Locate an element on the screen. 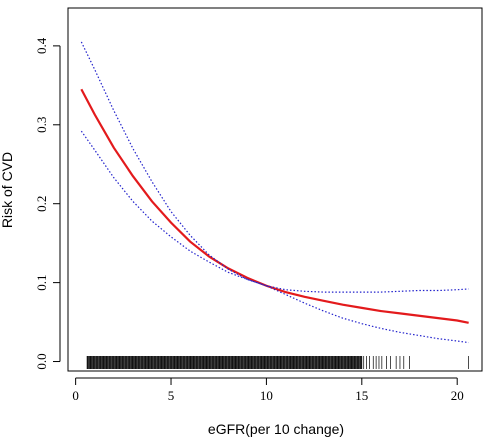 This screenshot has height=443, width=489. x-tick-label-0: 0 is located at coordinates (75, 395).